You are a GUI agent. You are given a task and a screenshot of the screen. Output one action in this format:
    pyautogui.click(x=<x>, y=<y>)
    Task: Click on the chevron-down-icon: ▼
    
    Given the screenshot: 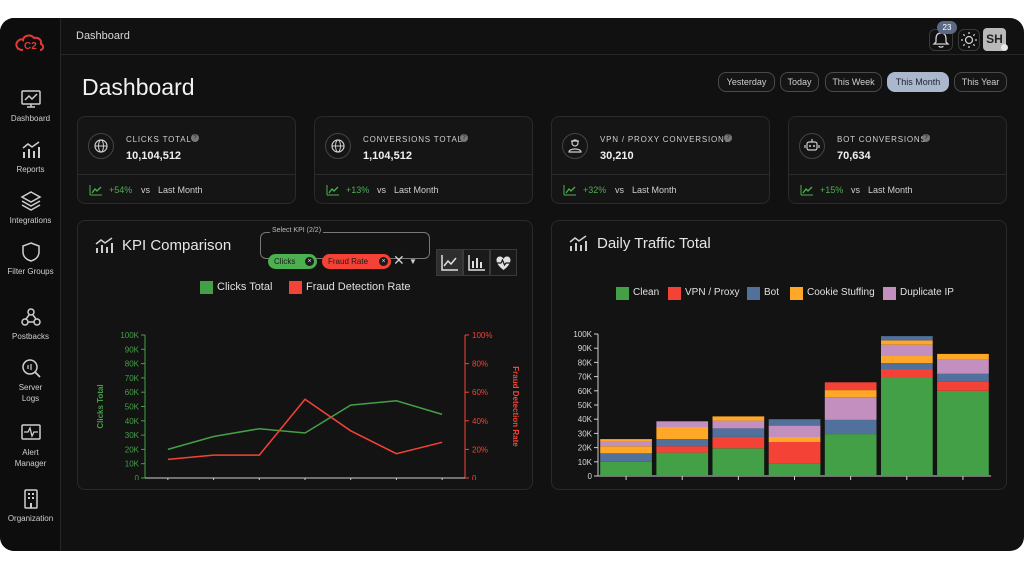 What is the action you would take?
    pyautogui.click(x=413, y=261)
    